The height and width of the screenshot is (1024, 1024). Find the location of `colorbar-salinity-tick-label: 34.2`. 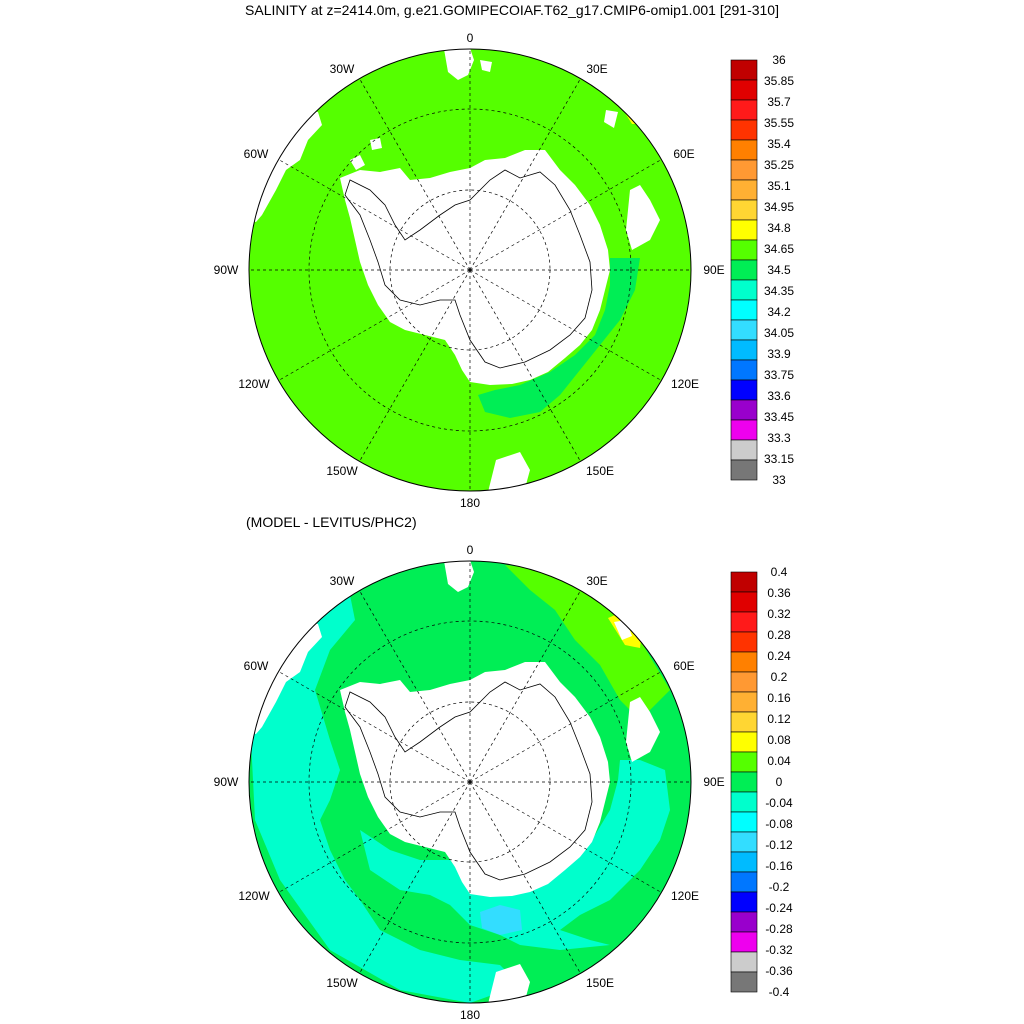

colorbar-salinity-tick-label: 34.2 is located at coordinates (779, 312).